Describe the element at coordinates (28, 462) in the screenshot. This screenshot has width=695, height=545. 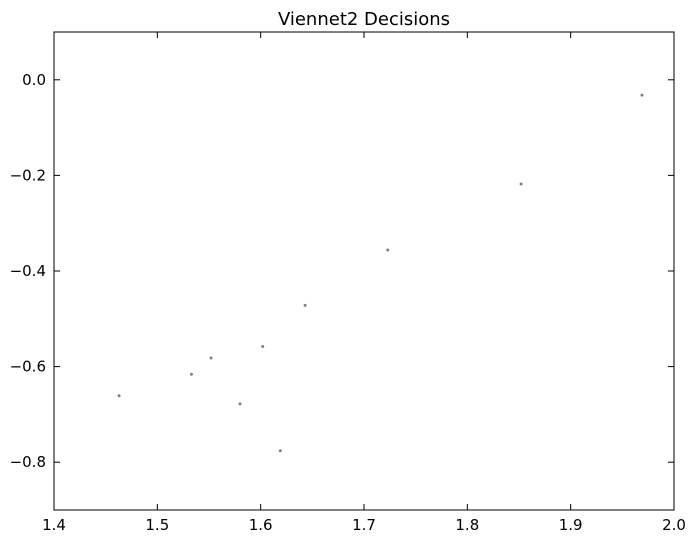
I see `y-tick-label: −0.8` at that location.